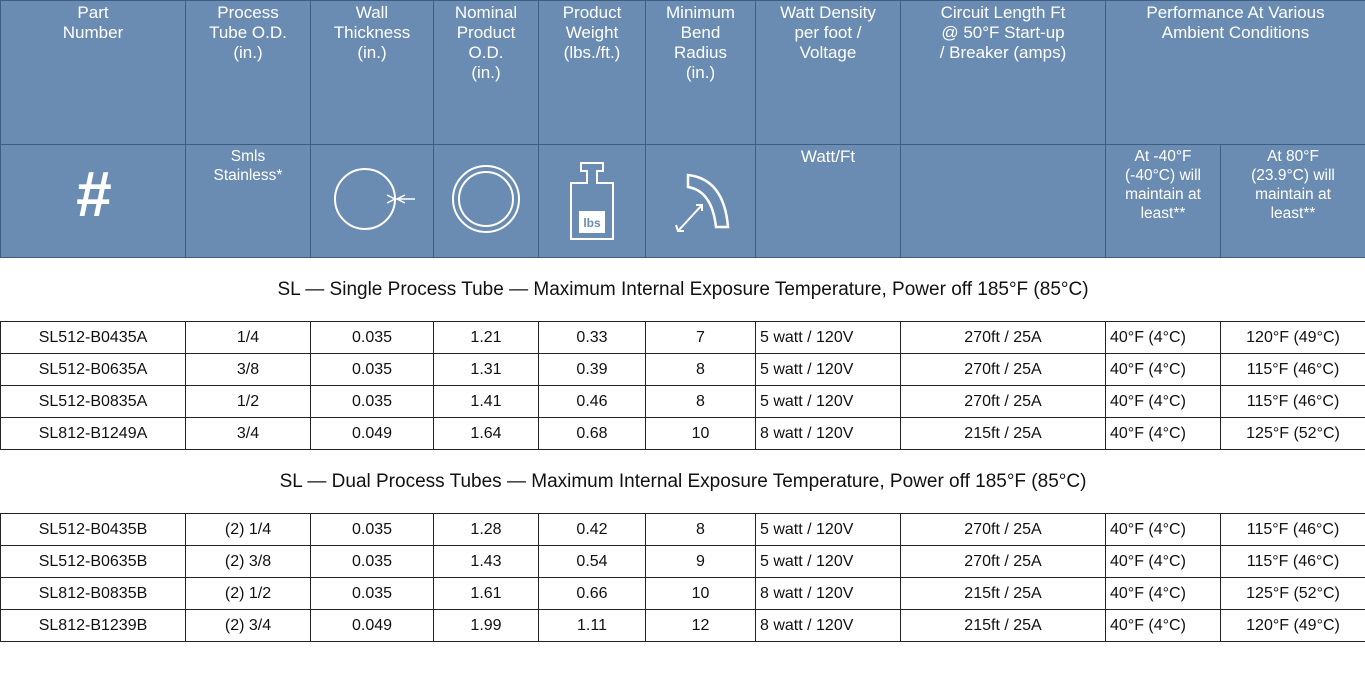  I want to click on header-text: Smls, so click(248, 156).